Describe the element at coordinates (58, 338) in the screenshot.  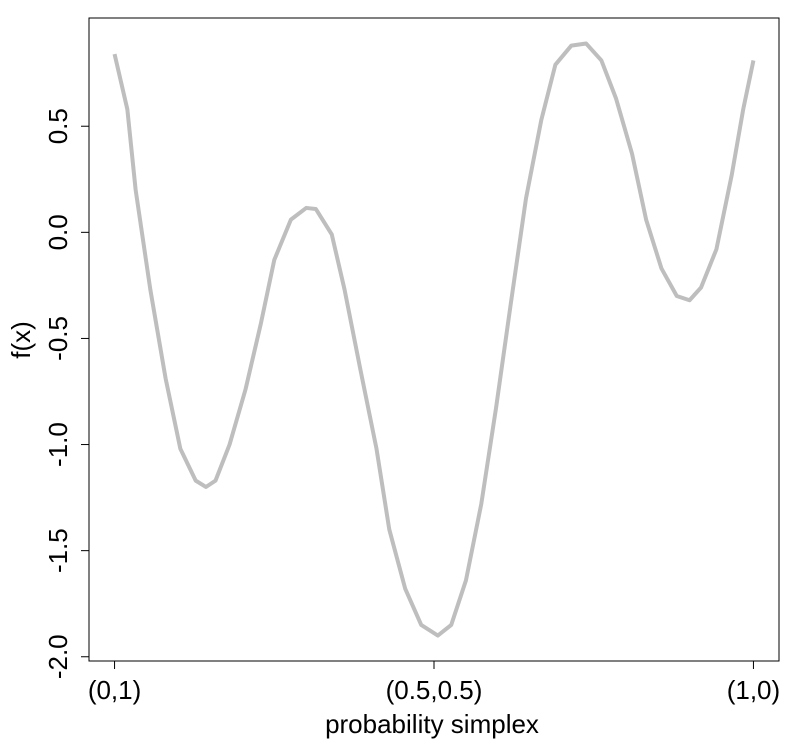
I see `y-tick-label: -0.5` at that location.